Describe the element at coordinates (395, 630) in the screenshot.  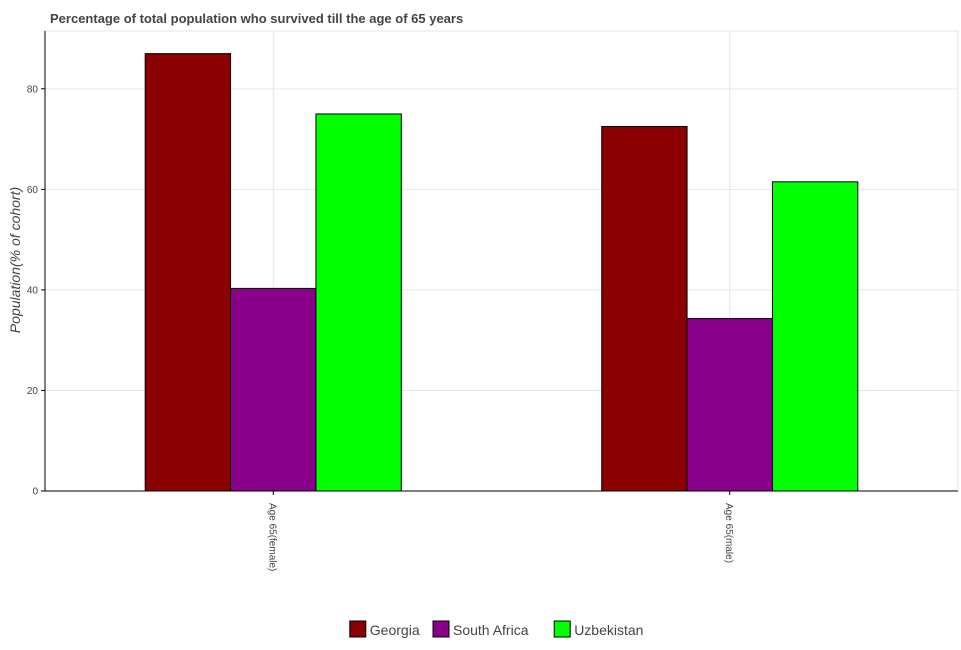
I see `legend-label: Georgia` at that location.